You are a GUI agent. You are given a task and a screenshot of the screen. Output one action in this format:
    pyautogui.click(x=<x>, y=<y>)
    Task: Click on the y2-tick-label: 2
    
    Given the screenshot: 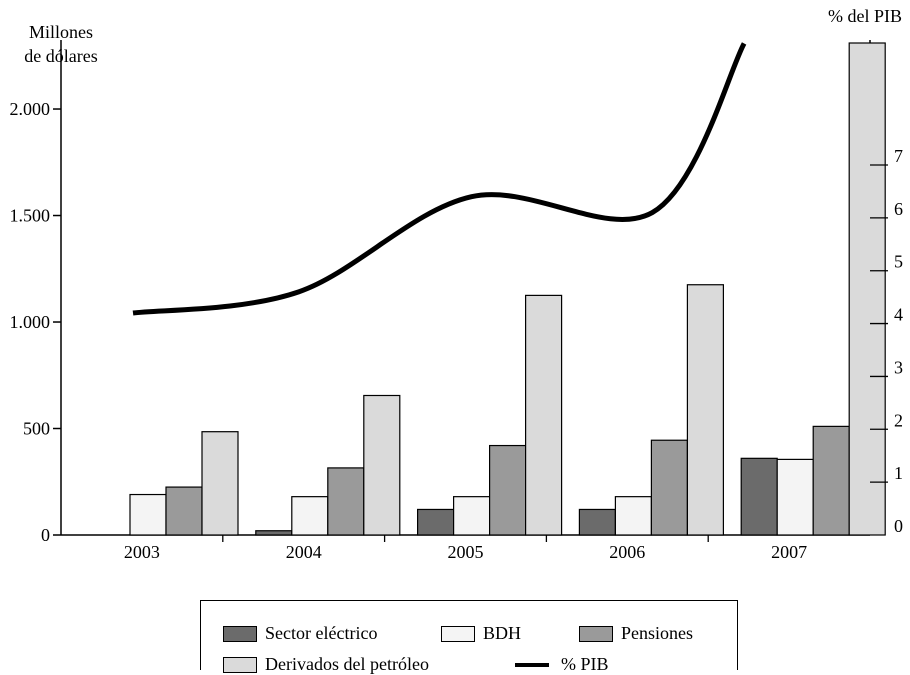 What is the action you would take?
    pyautogui.click(x=898, y=420)
    